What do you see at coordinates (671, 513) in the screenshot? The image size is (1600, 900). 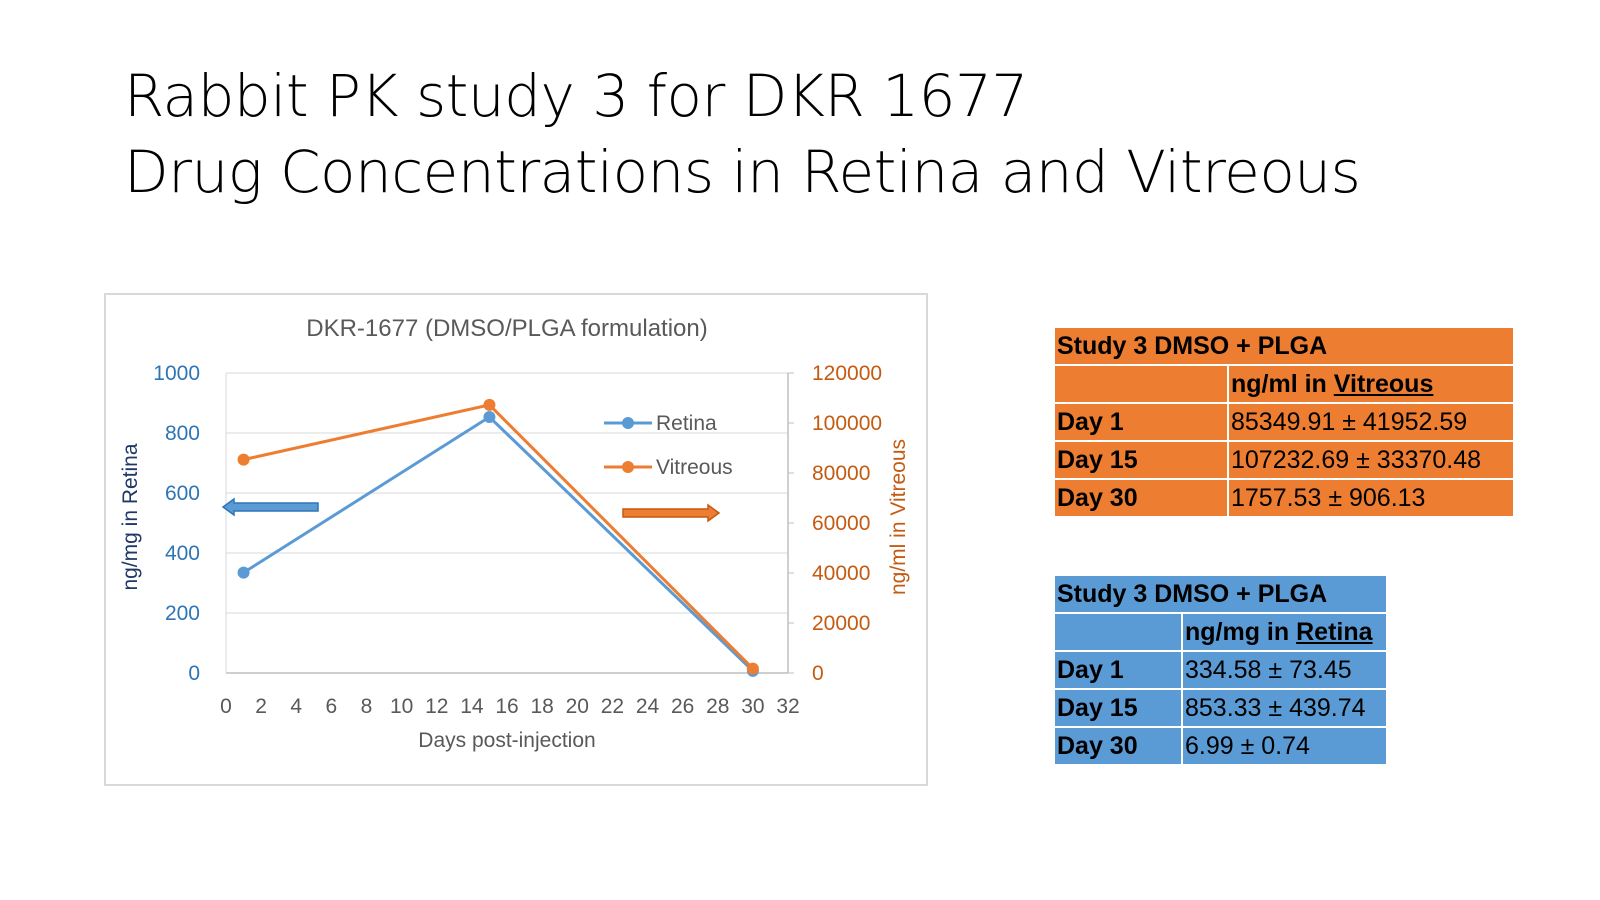 I see `right-axis-arrow-icon` at bounding box center [671, 513].